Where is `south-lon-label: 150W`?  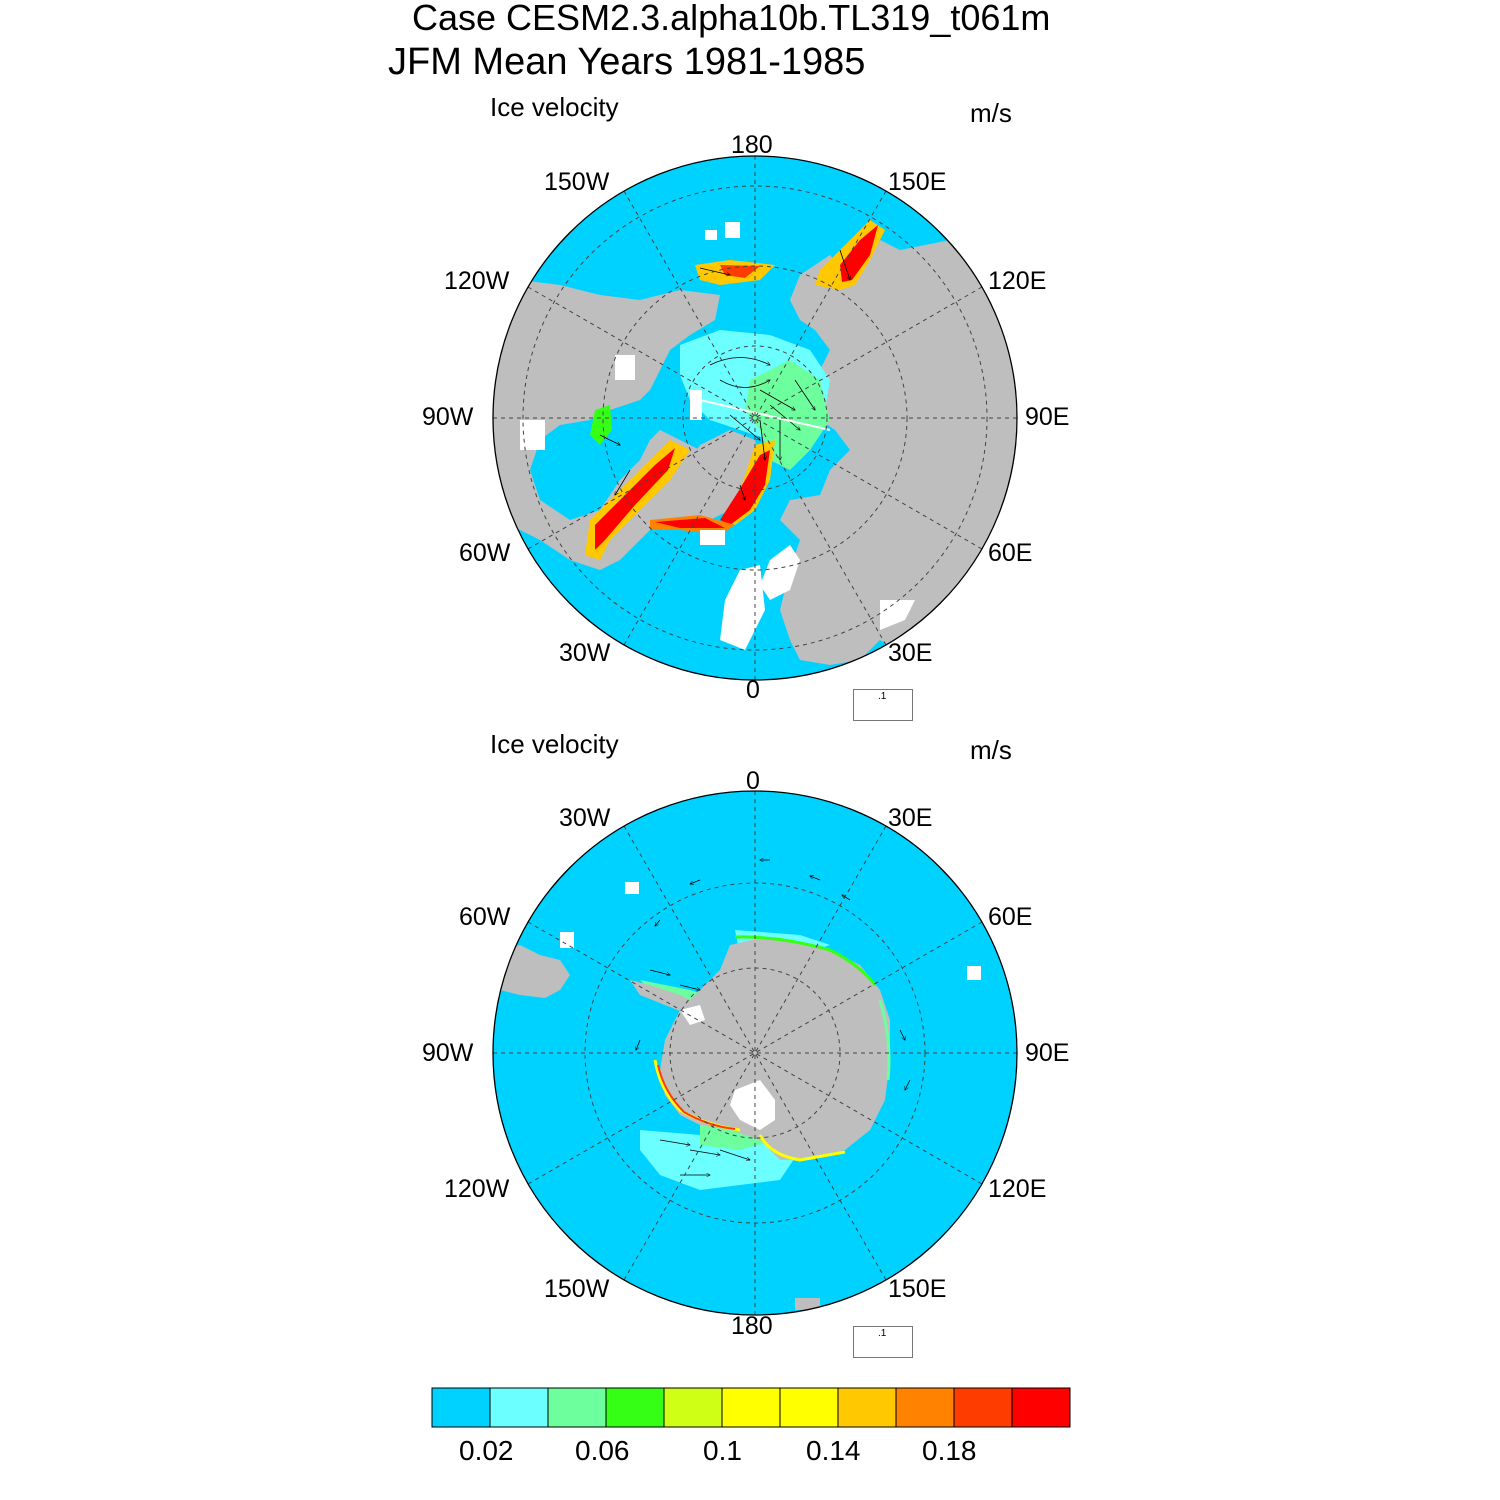 south-lon-label: 150W is located at coordinates (577, 1289).